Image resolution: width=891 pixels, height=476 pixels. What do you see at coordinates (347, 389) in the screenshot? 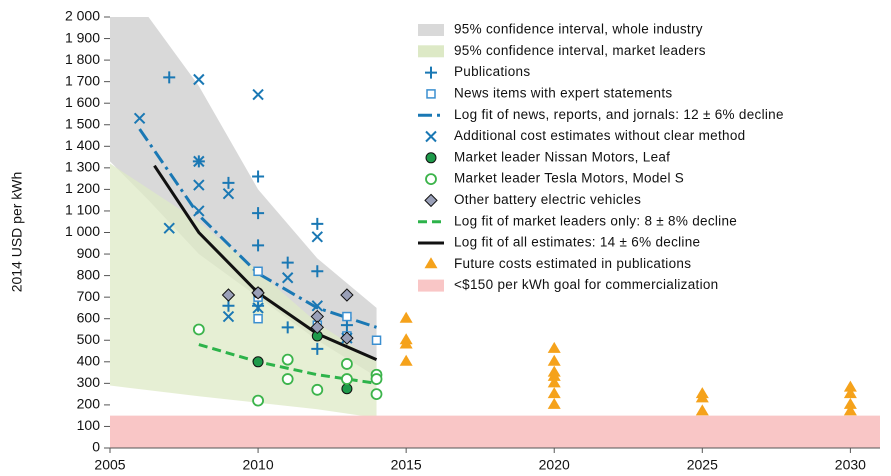
I see `marker-dot` at bounding box center [347, 389].